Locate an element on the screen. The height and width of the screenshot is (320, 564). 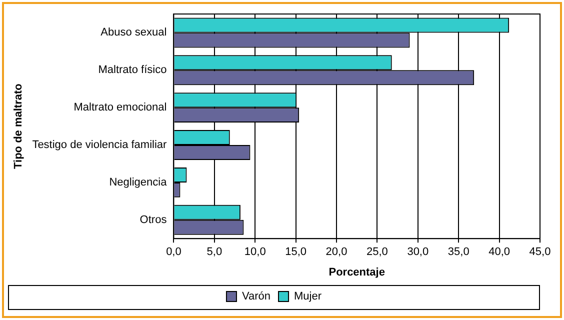
x-tick-label: 45,0 is located at coordinates (540, 252).